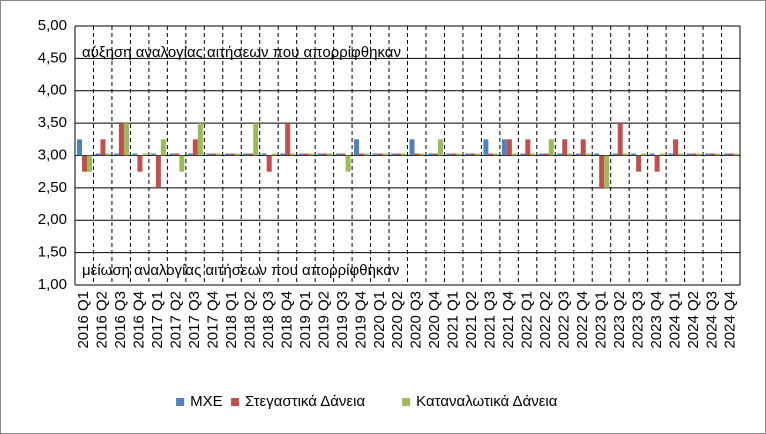  I want to click on x-tick-label: 2016 Q1, so click(83, 320).